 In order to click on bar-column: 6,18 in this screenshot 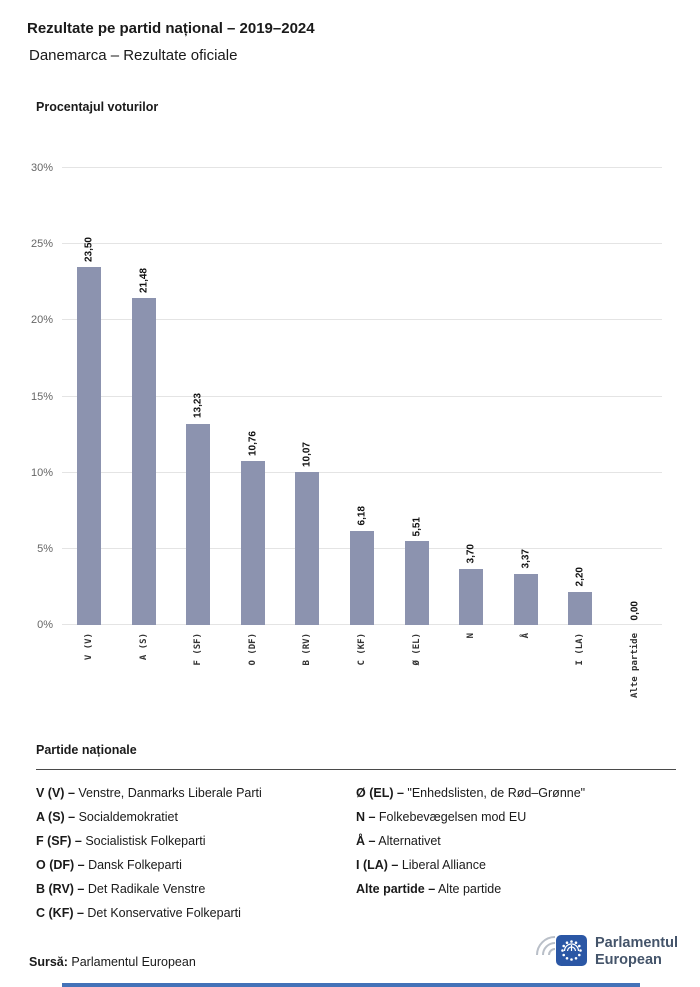, I will do `click(362, 396)`.